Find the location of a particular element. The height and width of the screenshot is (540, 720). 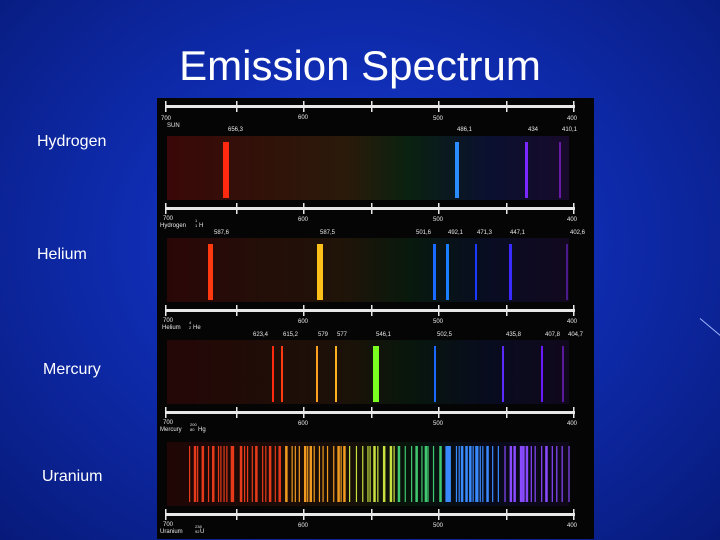

axis-h-number: 1 is located at coordinates (196, 225).